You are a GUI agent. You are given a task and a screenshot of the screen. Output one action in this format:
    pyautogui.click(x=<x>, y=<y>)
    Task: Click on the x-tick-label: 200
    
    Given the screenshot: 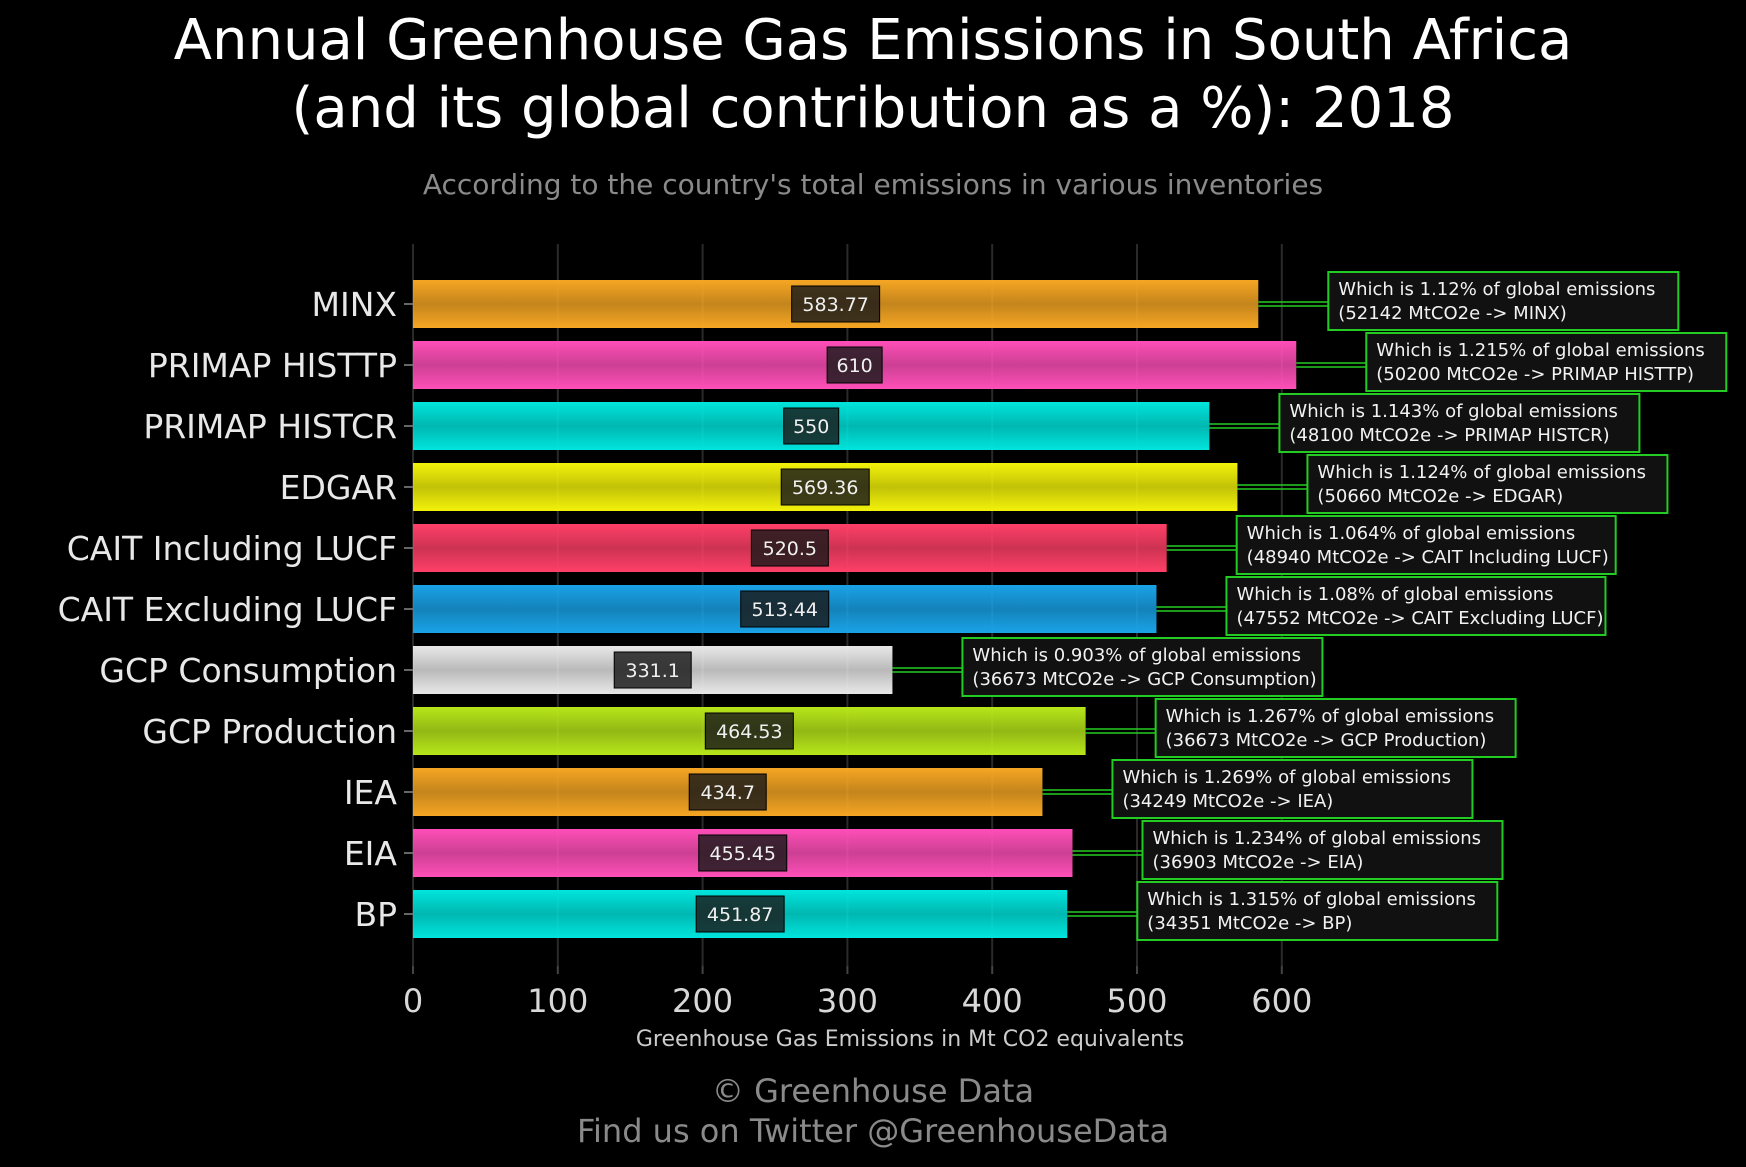 What is the action you would take?
    pyautogui.click(x=702, y=1001)
    